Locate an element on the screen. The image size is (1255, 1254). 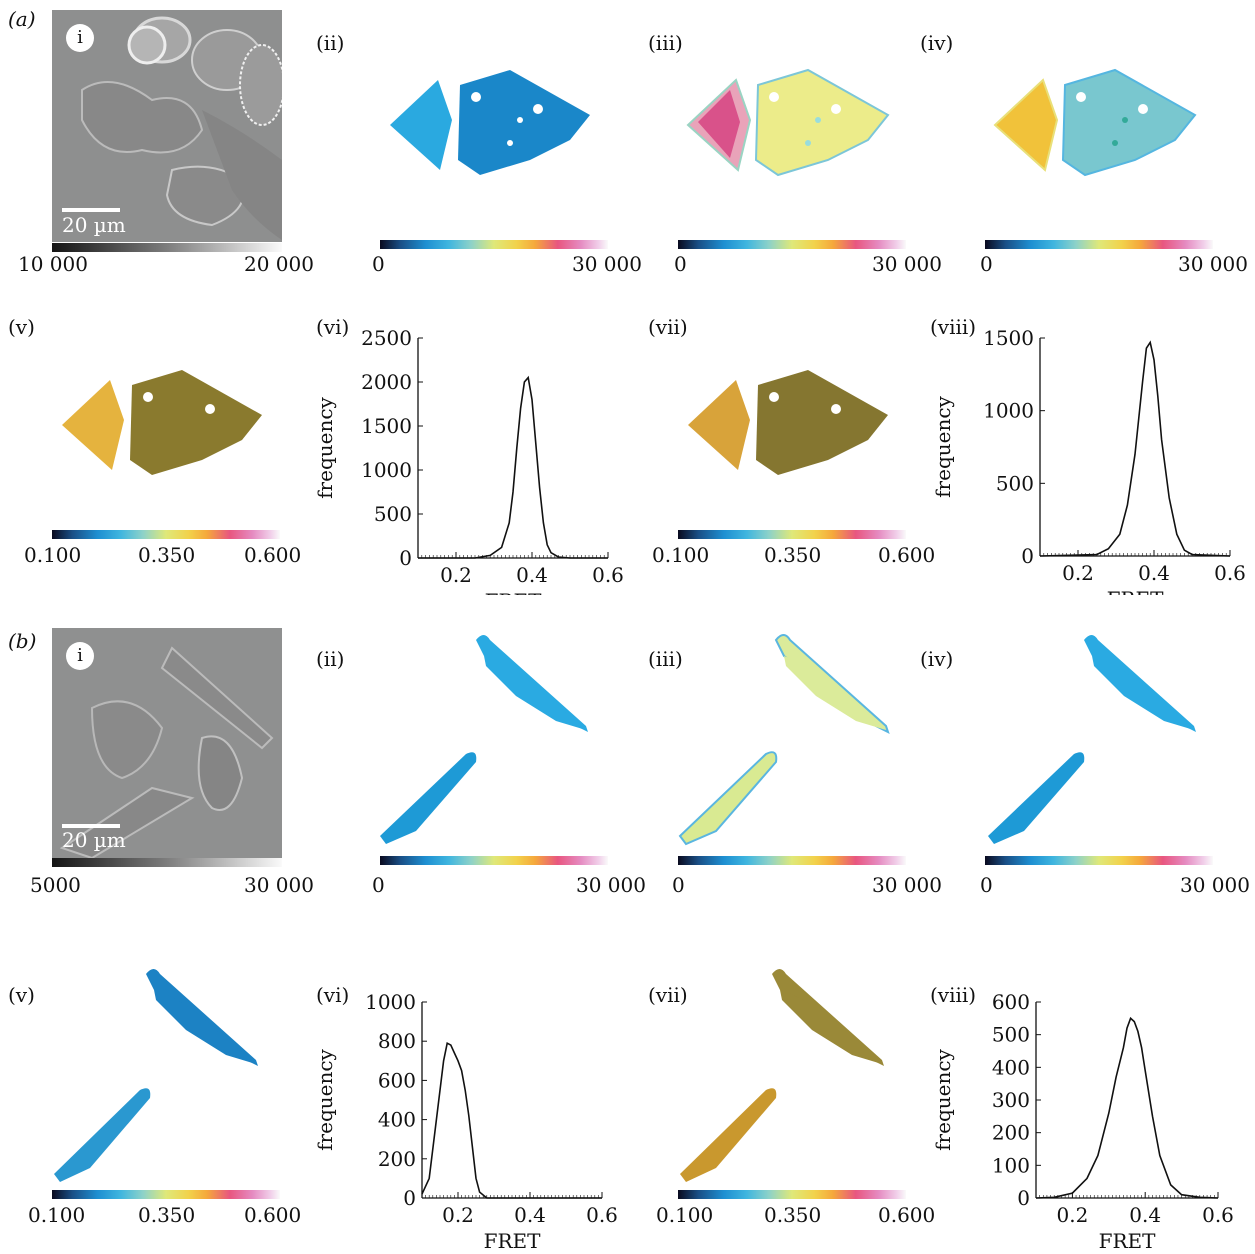
fret-image-b-v is located at coordinates (156, 1075).